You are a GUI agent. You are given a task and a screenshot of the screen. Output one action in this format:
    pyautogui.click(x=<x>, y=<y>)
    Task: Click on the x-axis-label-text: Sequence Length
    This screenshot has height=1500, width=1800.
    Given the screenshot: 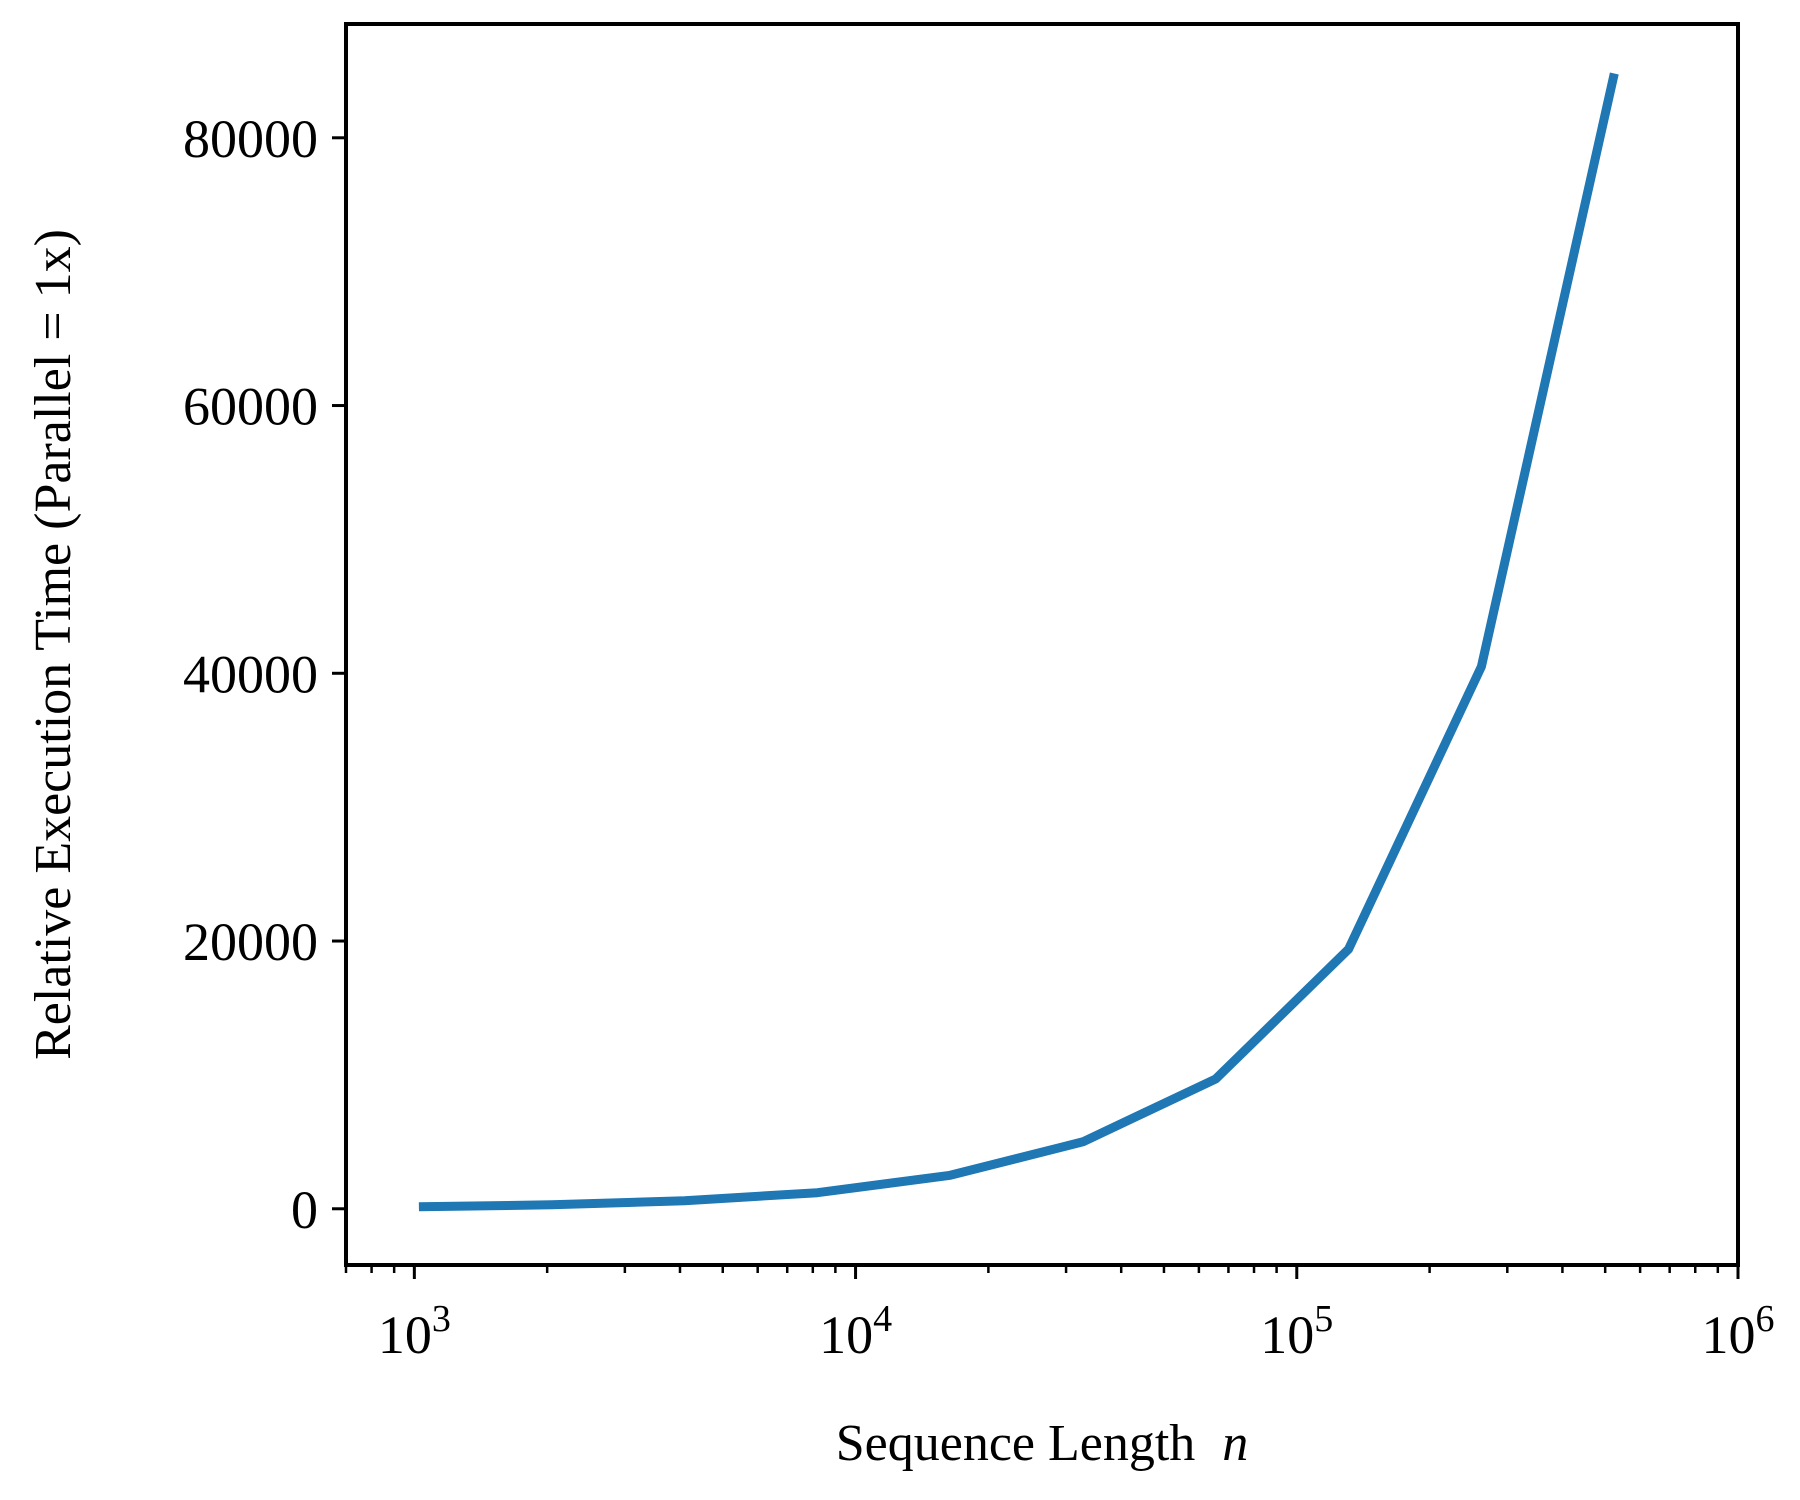 What is the action you would take?
    pyautogui.click(x=1016, y=1443)
    